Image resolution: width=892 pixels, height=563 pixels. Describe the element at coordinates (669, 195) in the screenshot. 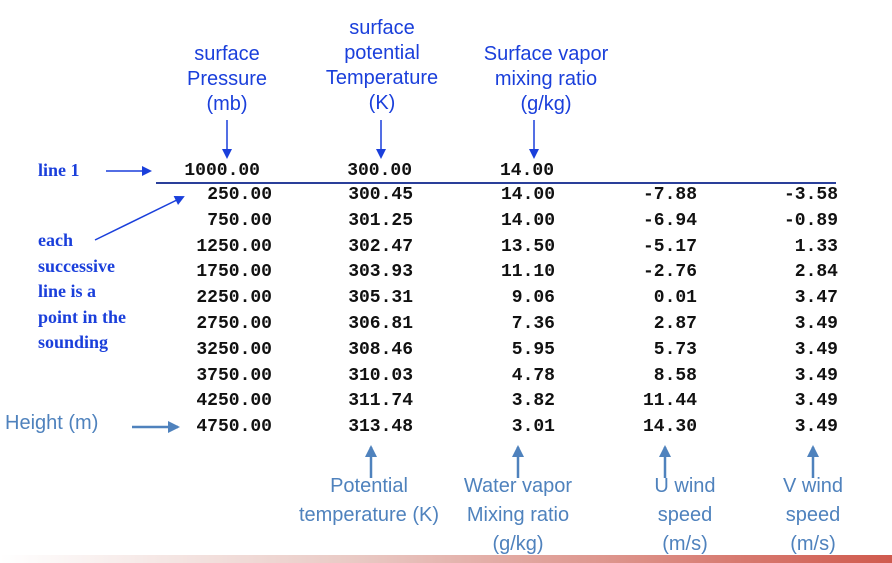

I see `table-cell: -7.88` at that location.